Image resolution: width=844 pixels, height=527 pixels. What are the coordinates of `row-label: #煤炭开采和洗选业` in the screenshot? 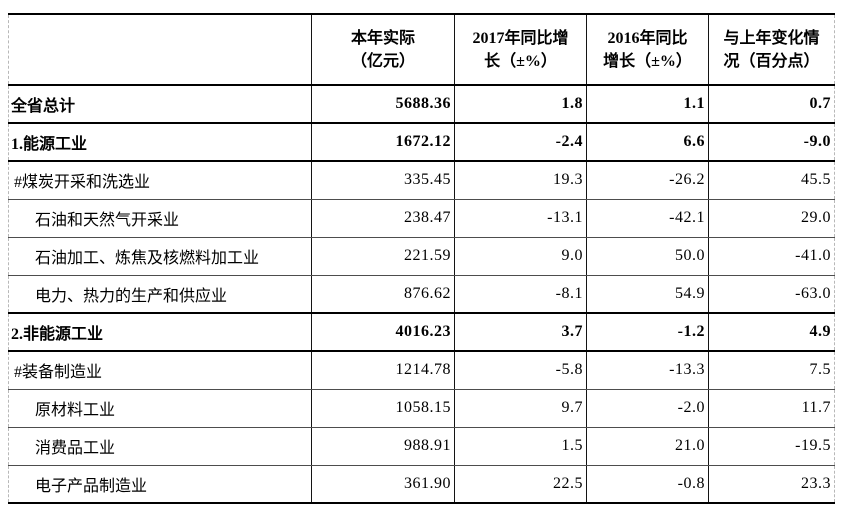 It's located at (160, 180).